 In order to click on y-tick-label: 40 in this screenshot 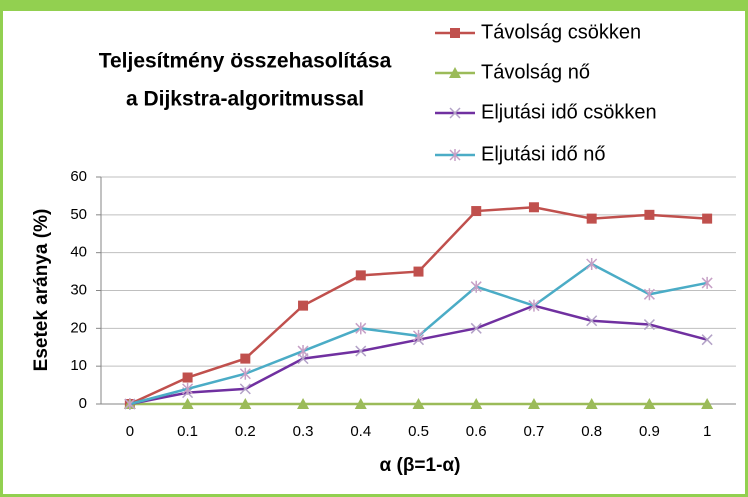, I will do `click(78, 252)`.